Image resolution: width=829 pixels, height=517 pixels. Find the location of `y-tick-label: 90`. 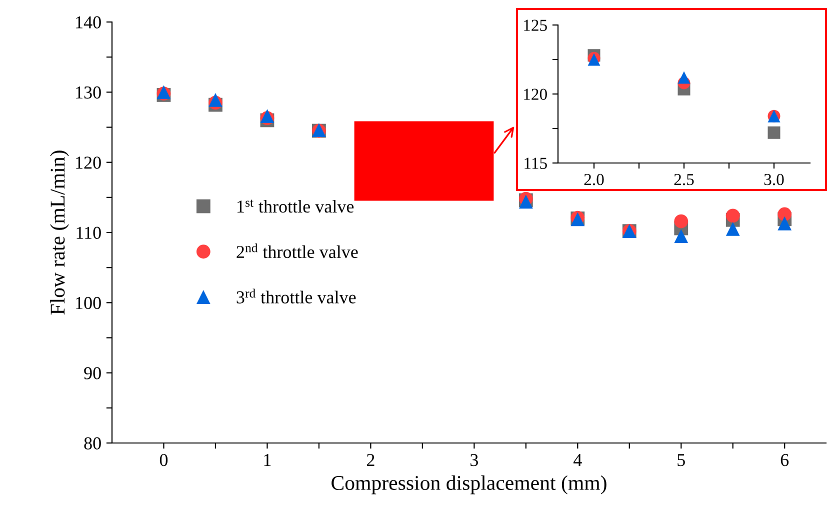

y-tick-label: 90 is located at coordinates (92, 373).